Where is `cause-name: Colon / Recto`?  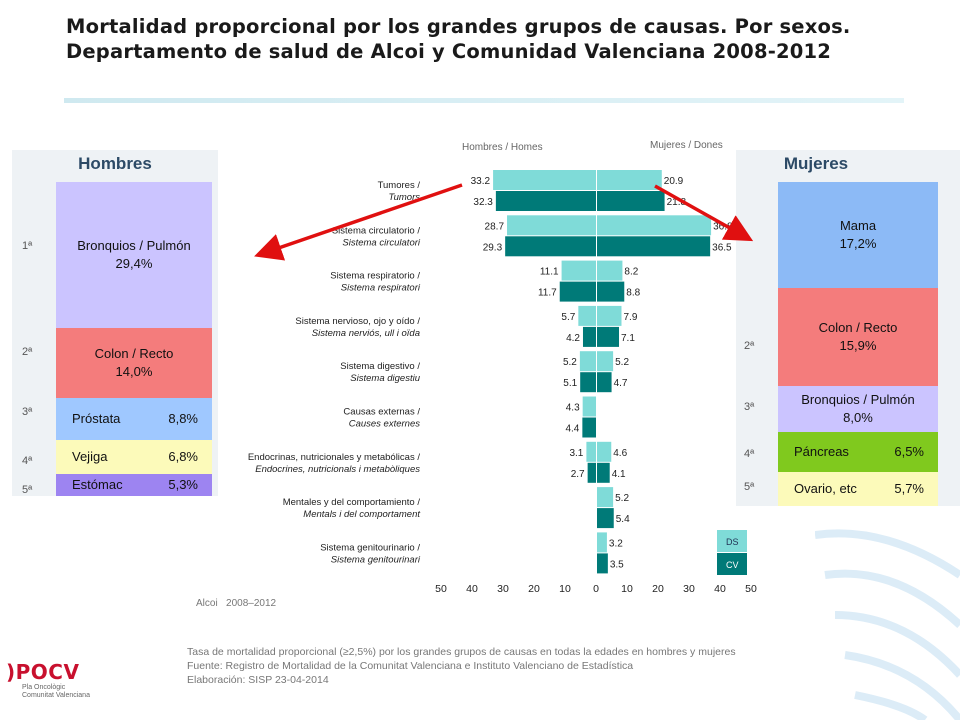 cause-name: Colon / Recto is located at coordinates (134, 353).